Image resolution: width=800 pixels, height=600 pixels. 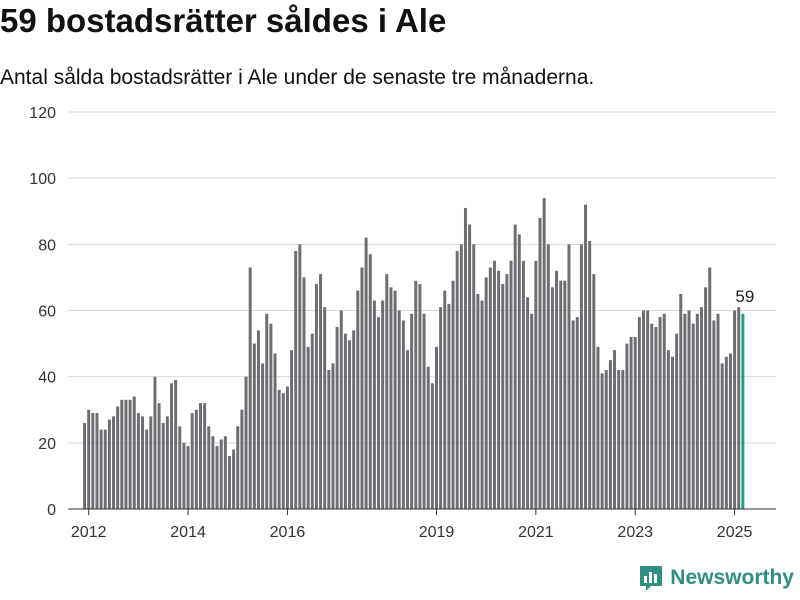 I want to click on newsworthy-logo: Newsworthy, so click(x=716, y=578).